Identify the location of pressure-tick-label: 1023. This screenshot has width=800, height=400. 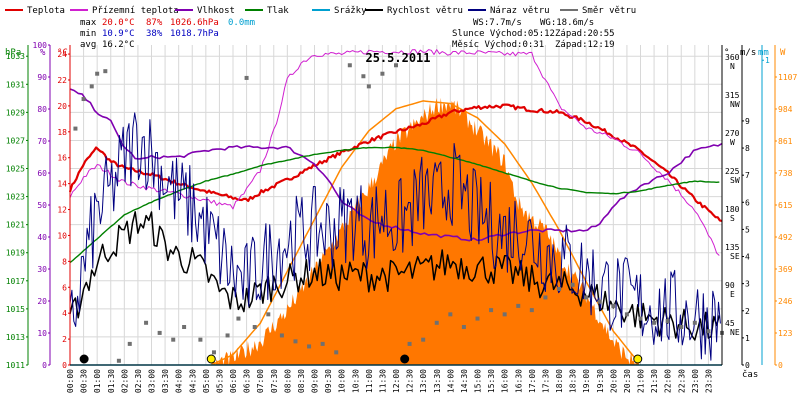
(15, 197).